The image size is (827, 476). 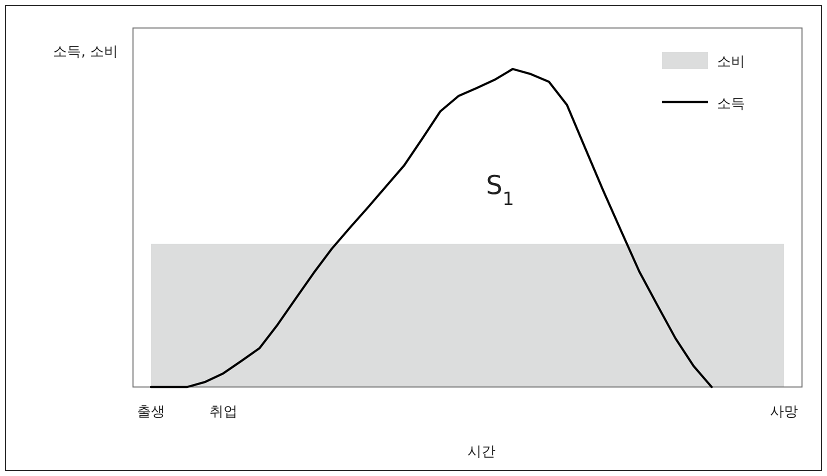 What do you see at coordinates (731, 62) in the screenshot?
I see `legend-label: 소비` at bounding box center [731, 62].